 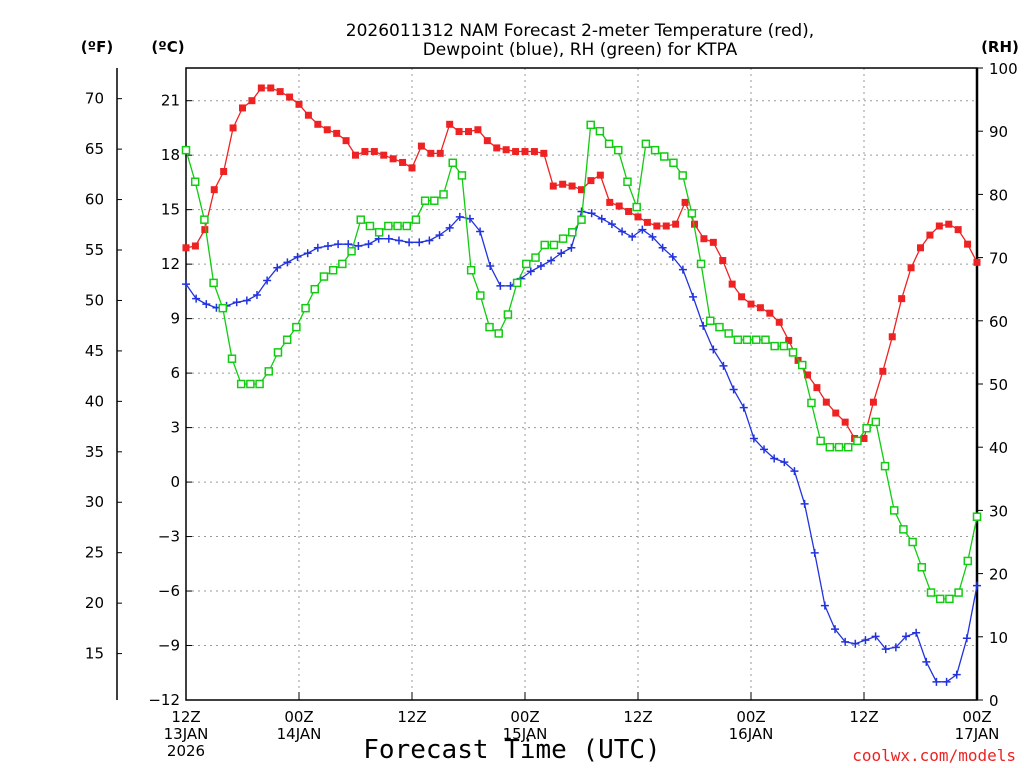 What do you see at coordinates (998, 132) in the screenshot?
I see `rh-tick-label: 90` at bounding box center [998, 132].